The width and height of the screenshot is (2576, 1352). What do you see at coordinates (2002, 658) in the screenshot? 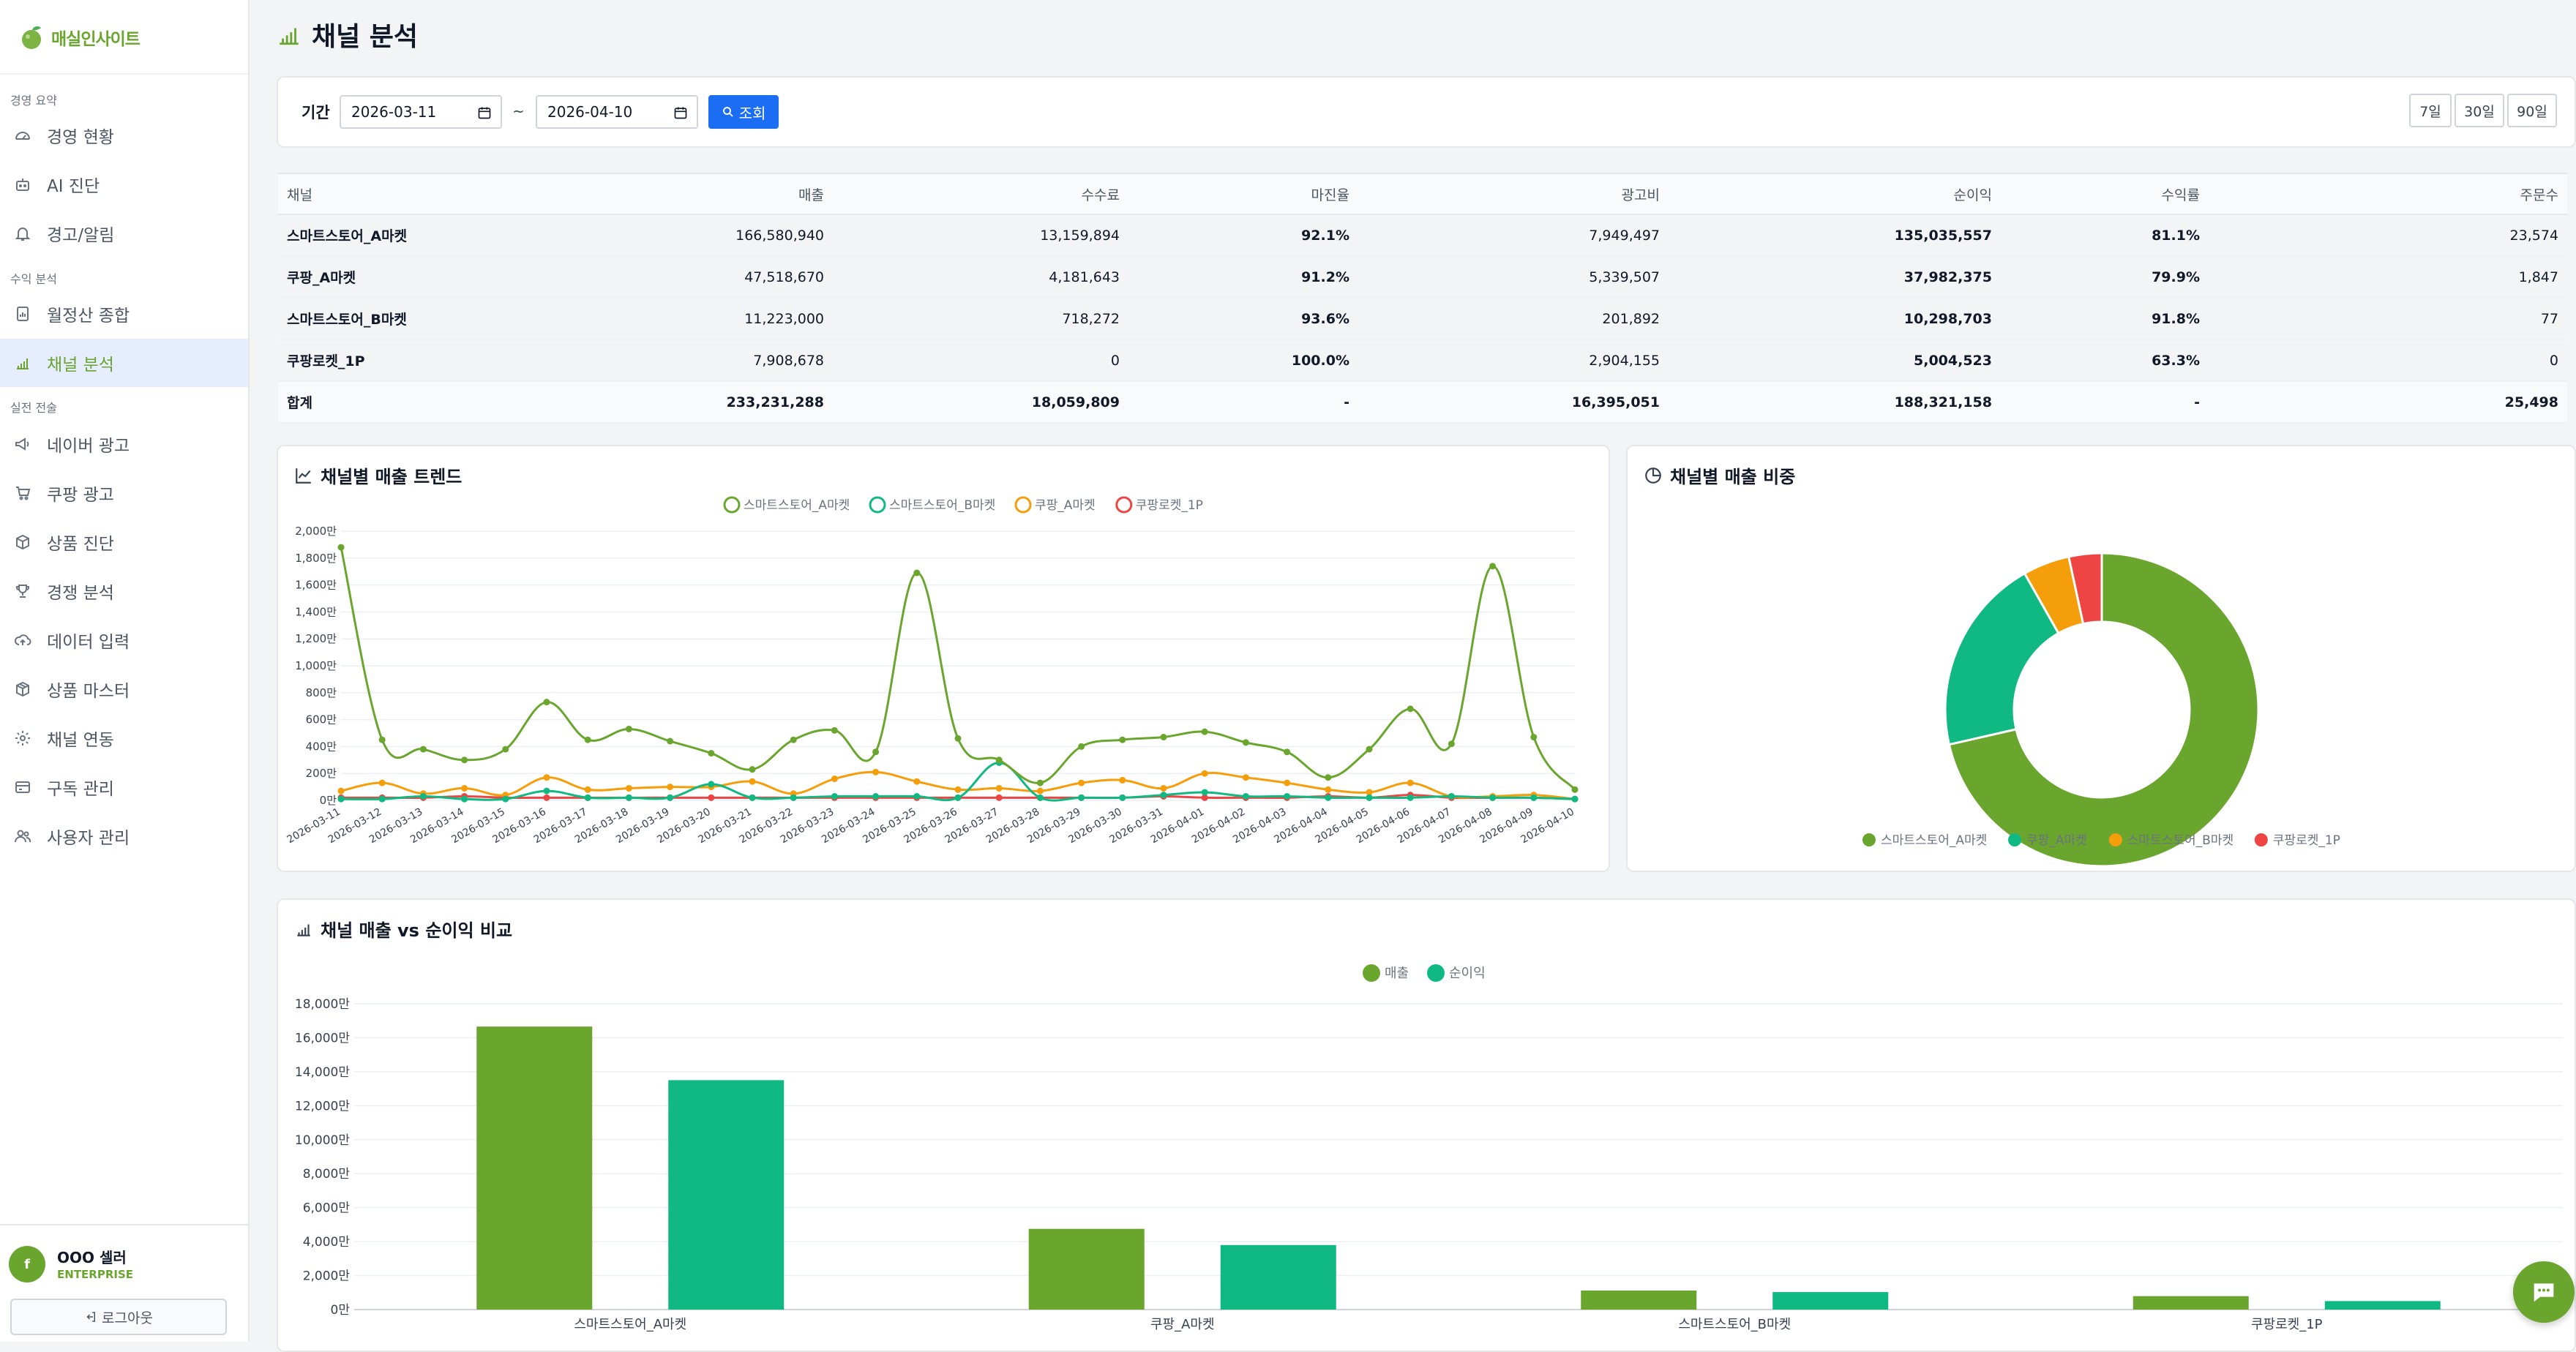
I see `pie-slice` at bounding box center [2002, 658].